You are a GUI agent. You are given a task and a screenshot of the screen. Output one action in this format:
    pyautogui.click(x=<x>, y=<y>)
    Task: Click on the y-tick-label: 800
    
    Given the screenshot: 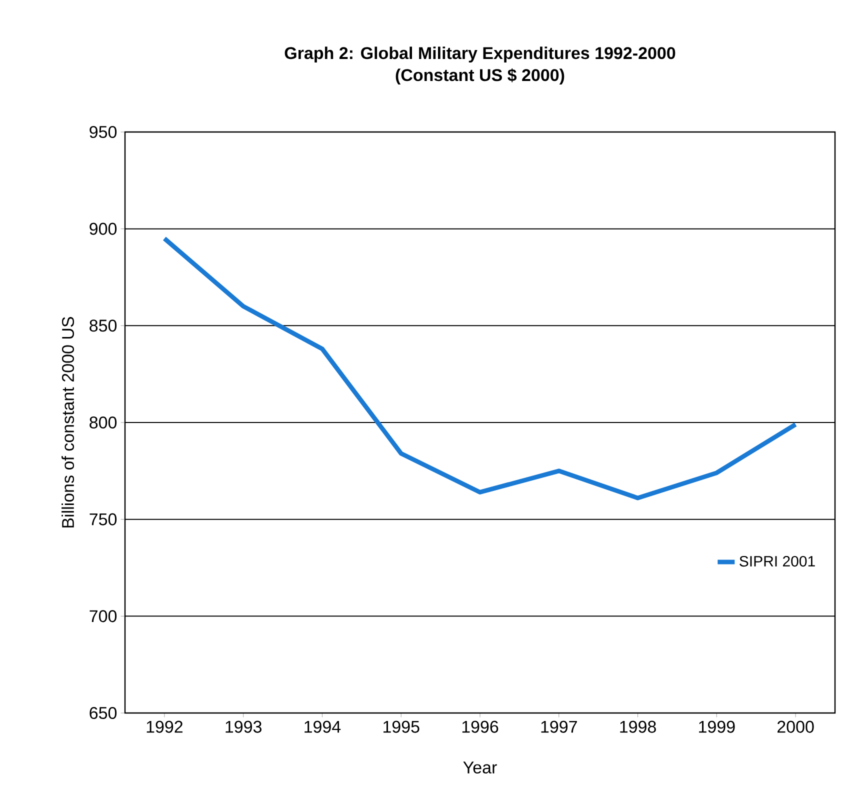 What is the action you would take?
    pyautogui.click(x=103, y=422)
    